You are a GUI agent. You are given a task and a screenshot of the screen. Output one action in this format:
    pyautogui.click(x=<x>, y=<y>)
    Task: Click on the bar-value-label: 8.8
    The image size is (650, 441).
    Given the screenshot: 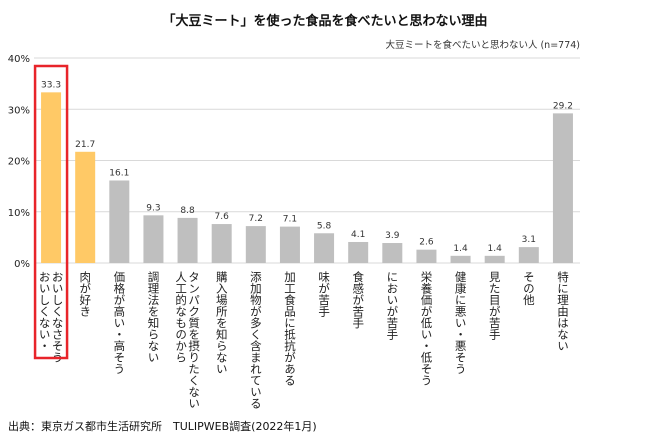 What is the action you would take?
    pyautogui.click(x=187, y=211)
    